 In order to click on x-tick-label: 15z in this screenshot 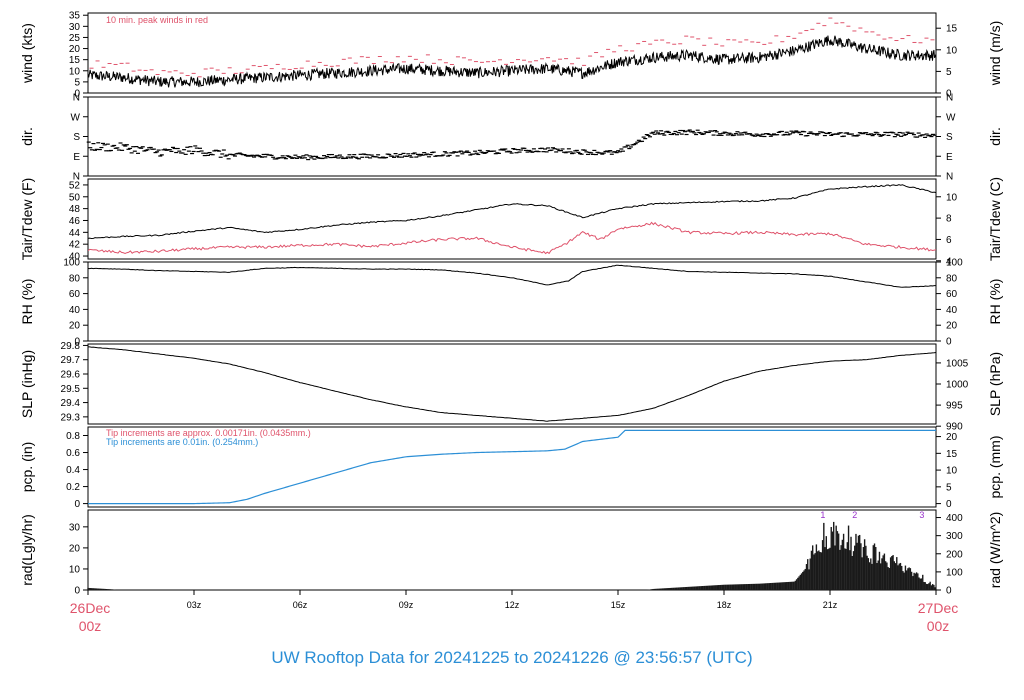, I will do `click(618, 605)`.